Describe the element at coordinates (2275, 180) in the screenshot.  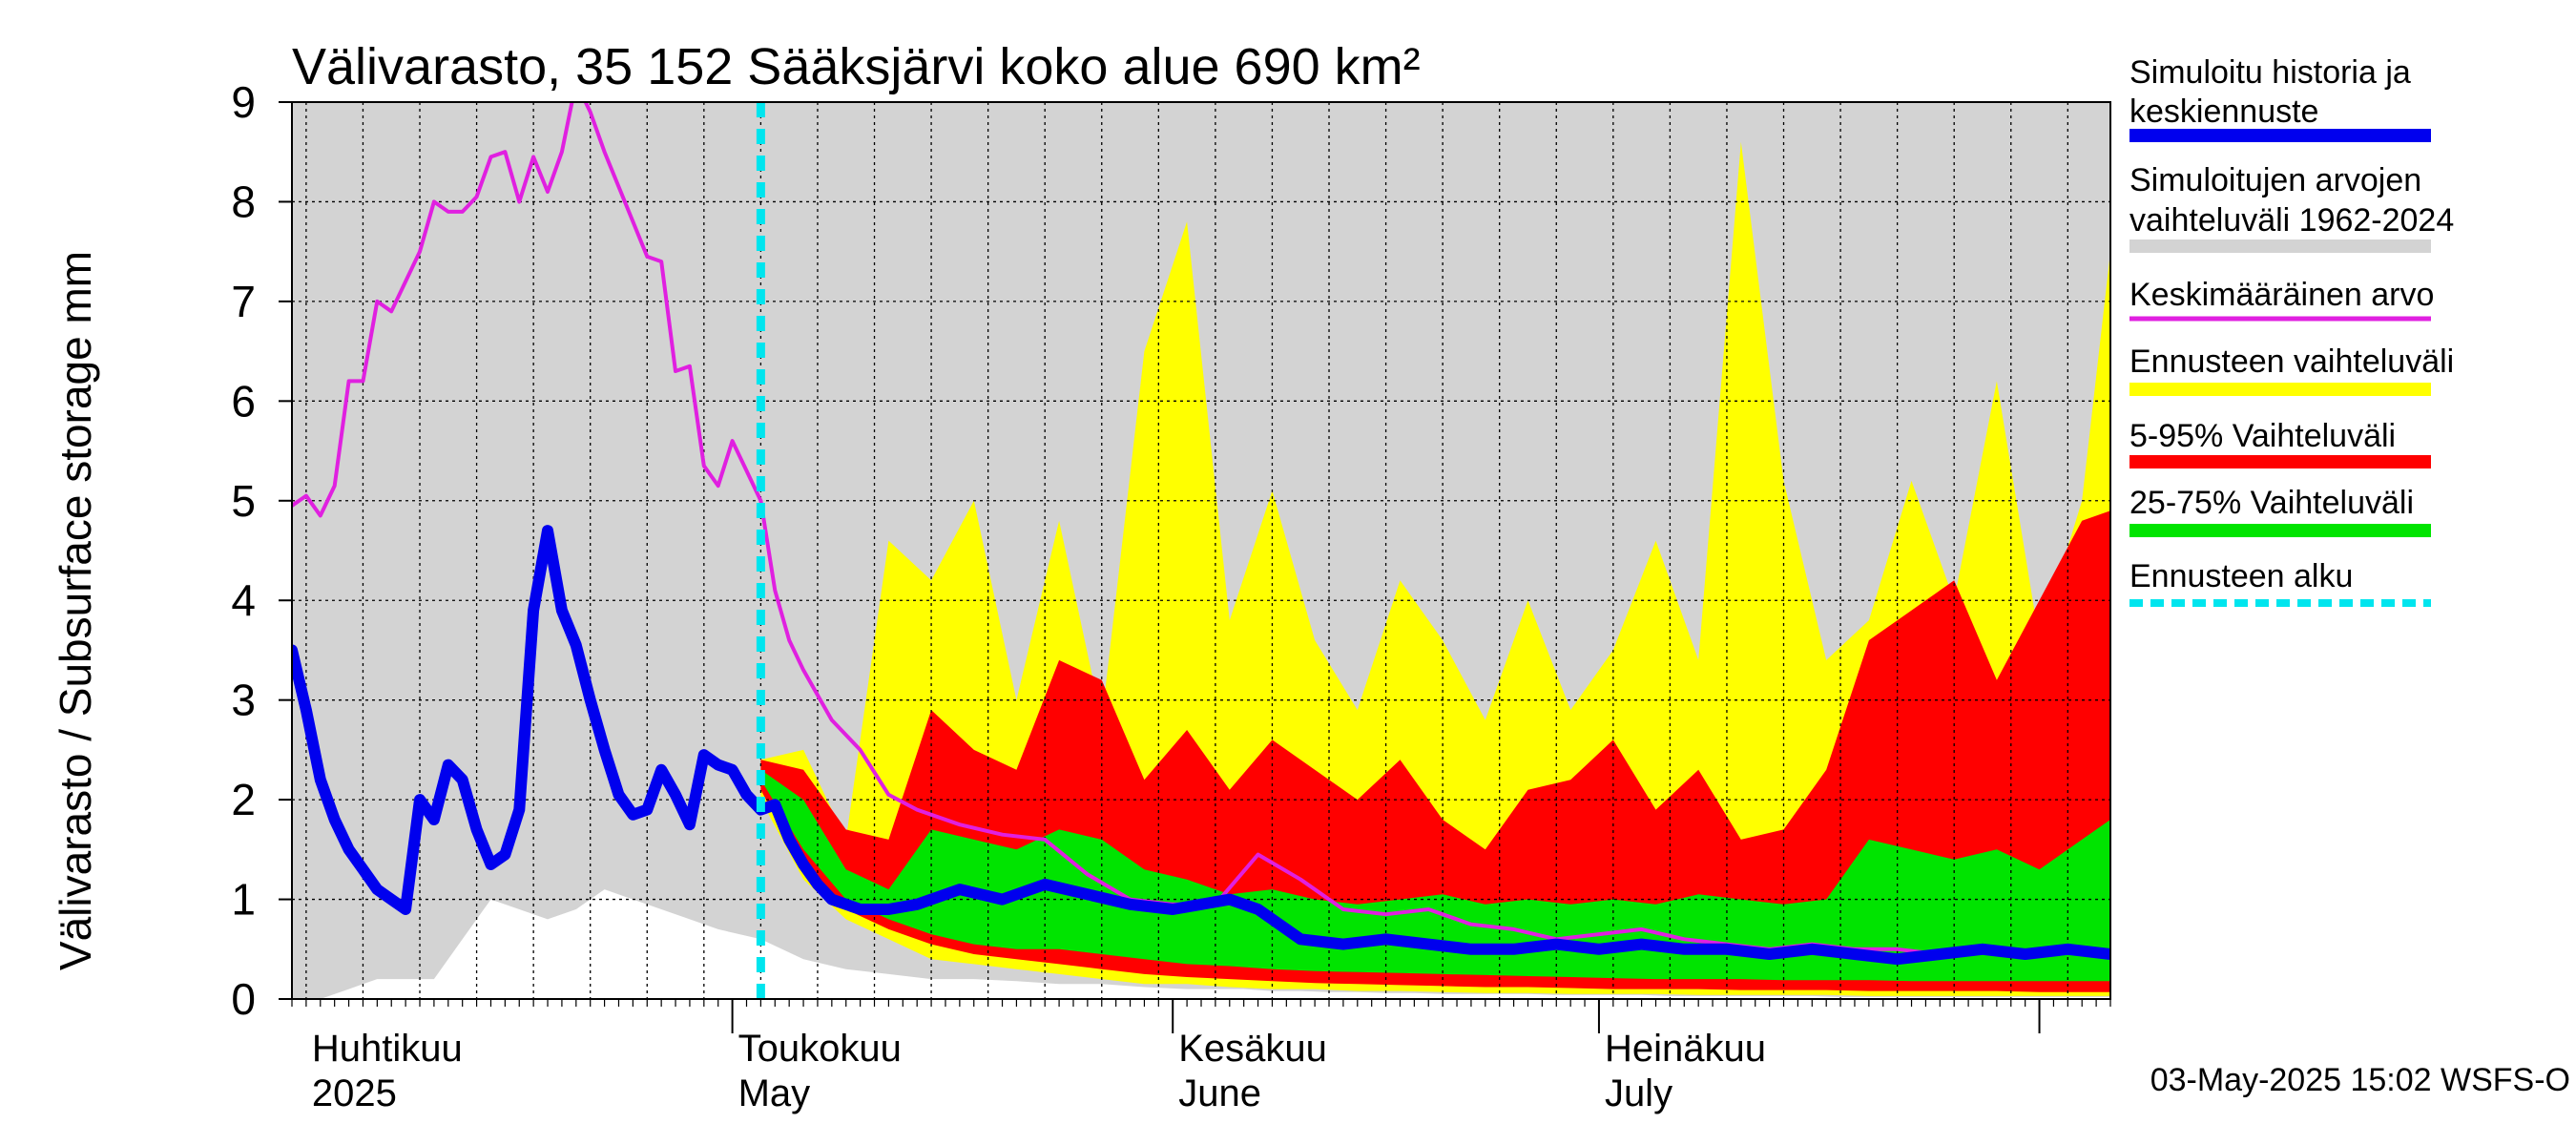
I see `legend-label-1-0: Simuloitujen arvojen` at that location.